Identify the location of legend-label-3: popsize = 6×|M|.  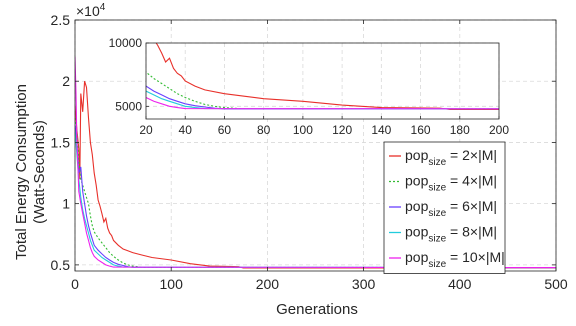
(451, 208).